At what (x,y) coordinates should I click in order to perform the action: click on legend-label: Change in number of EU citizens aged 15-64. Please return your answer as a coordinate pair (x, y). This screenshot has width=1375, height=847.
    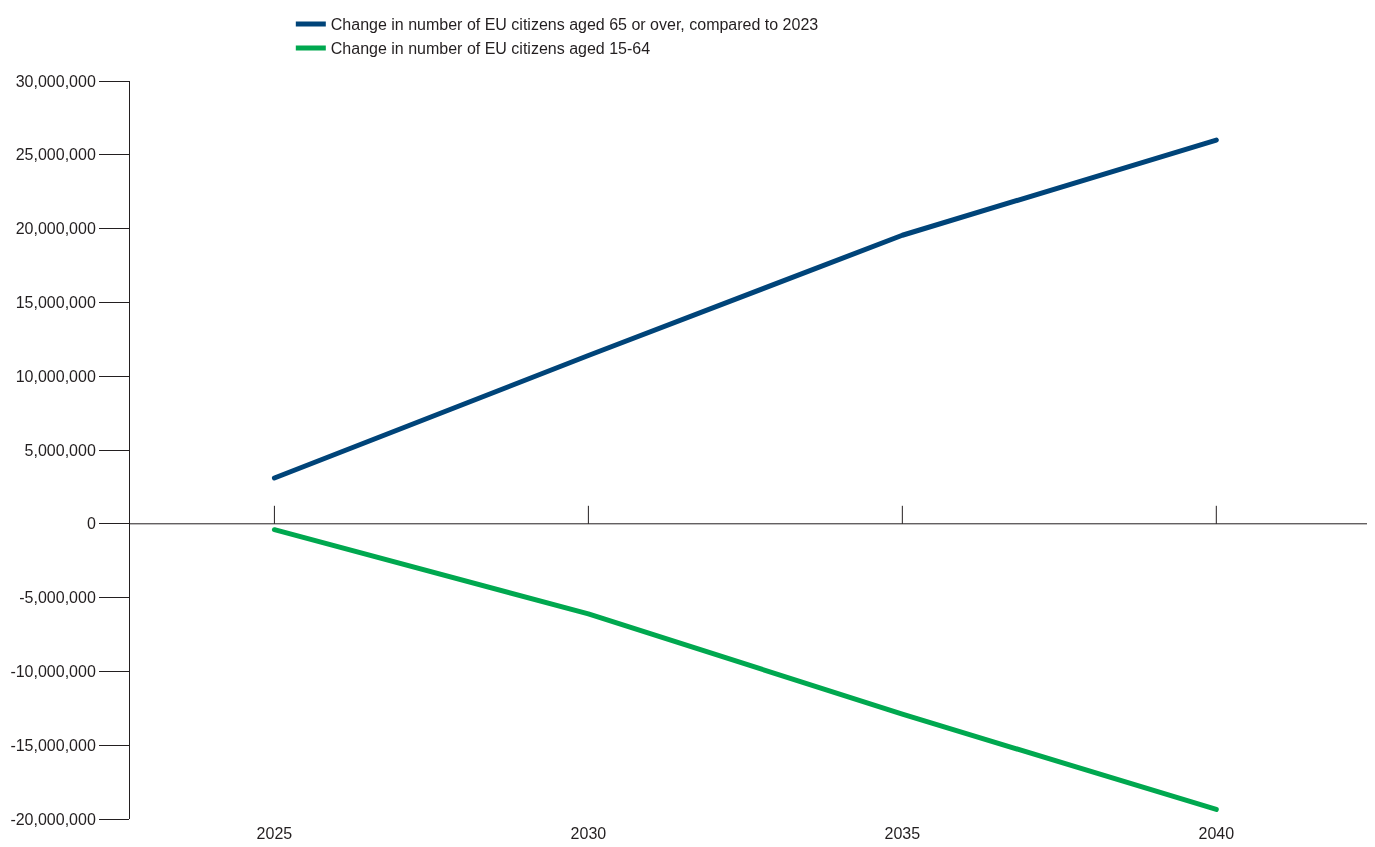
    Looking at the image, I should click on (490, 49).